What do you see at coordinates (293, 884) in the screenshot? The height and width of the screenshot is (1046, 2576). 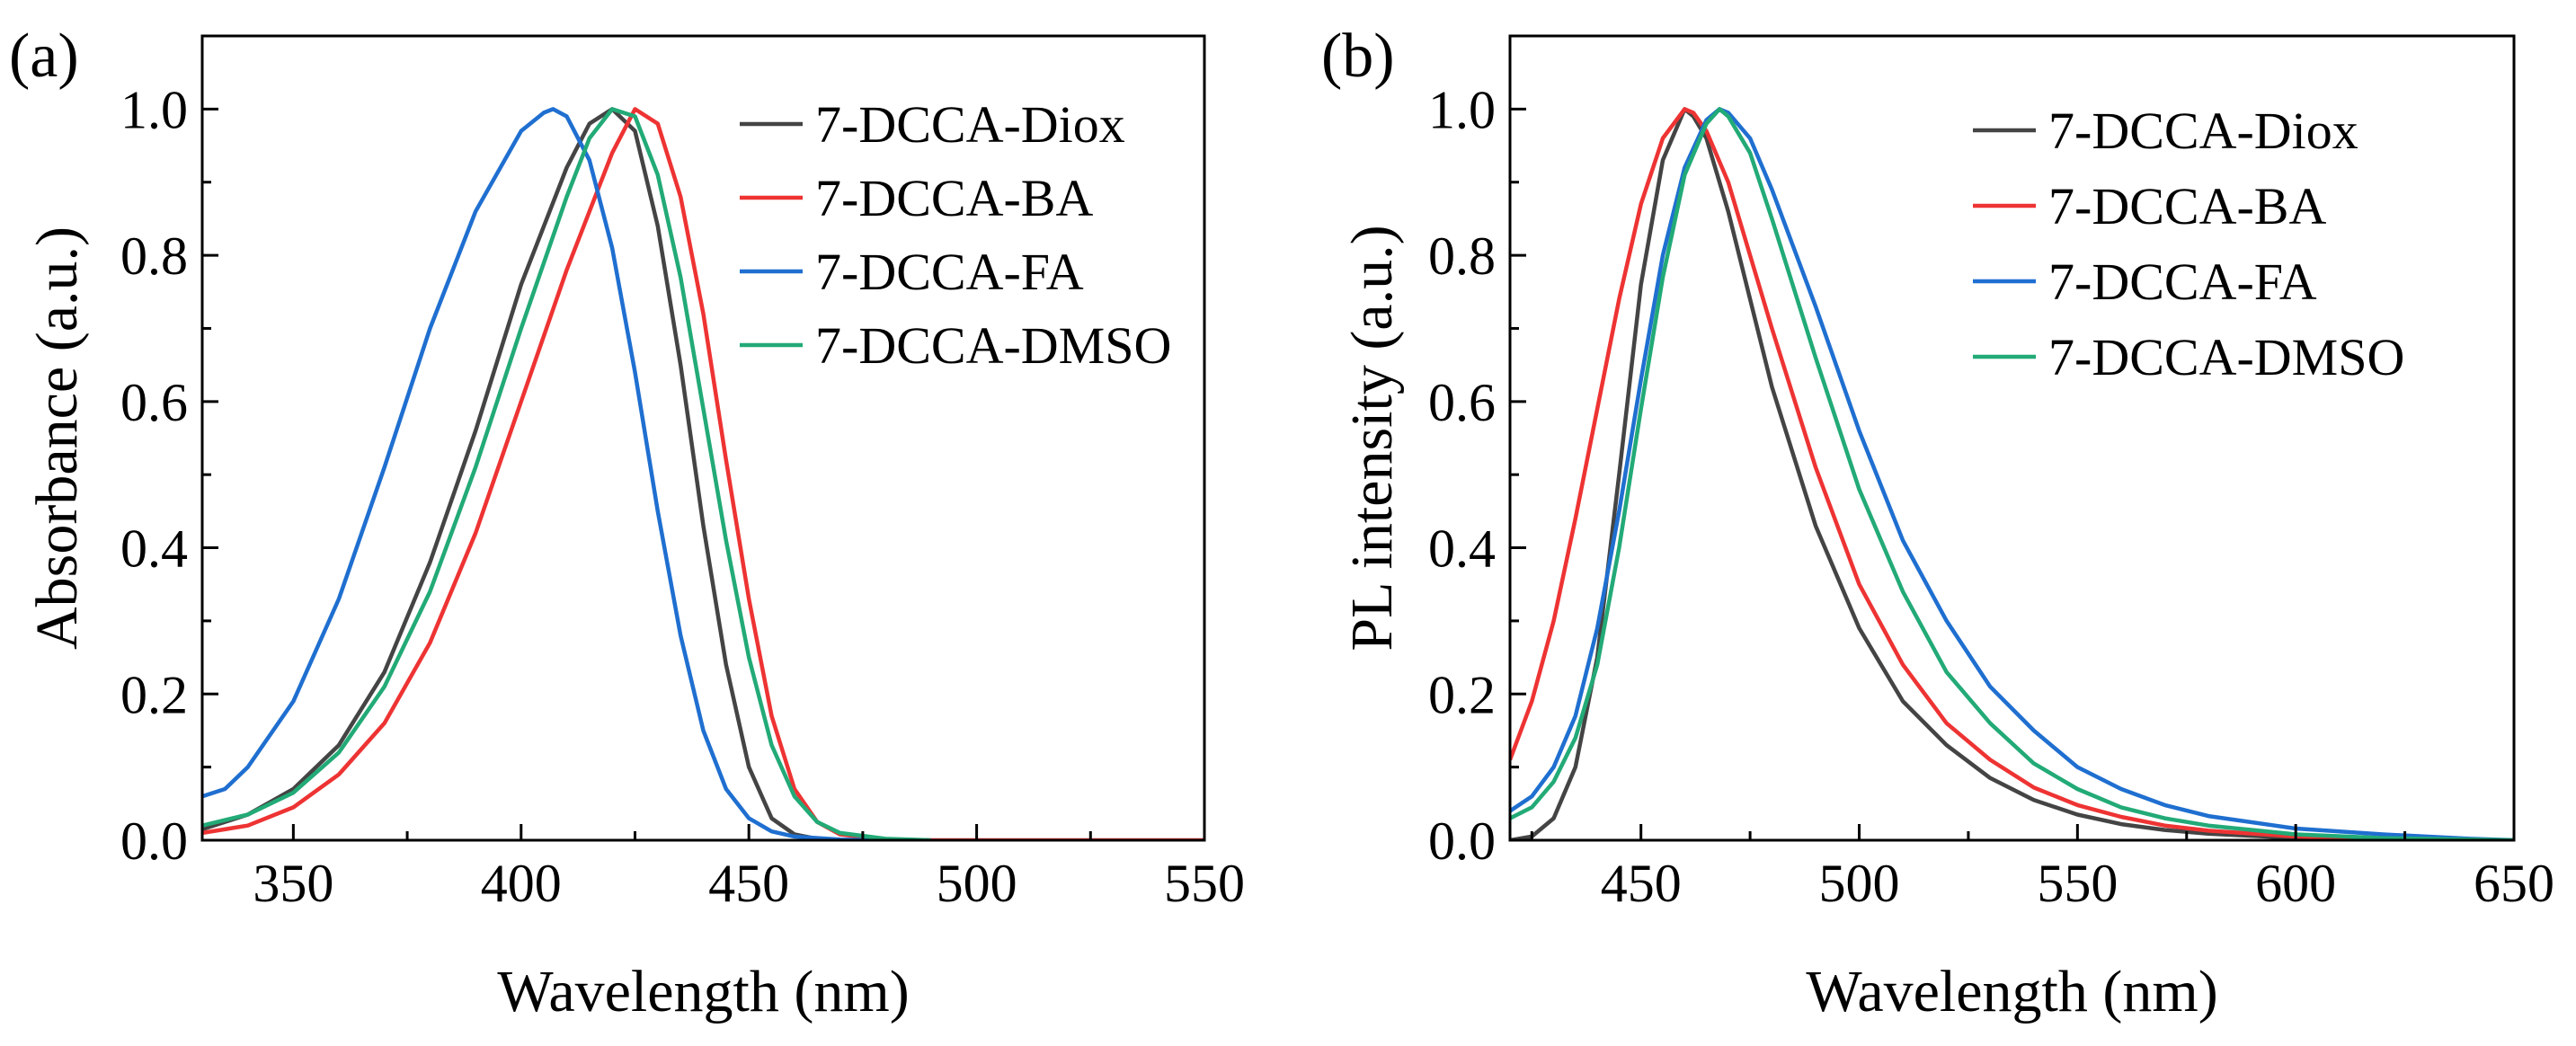 I see `x-tick-label: 350` at bounding box center [293, 884].